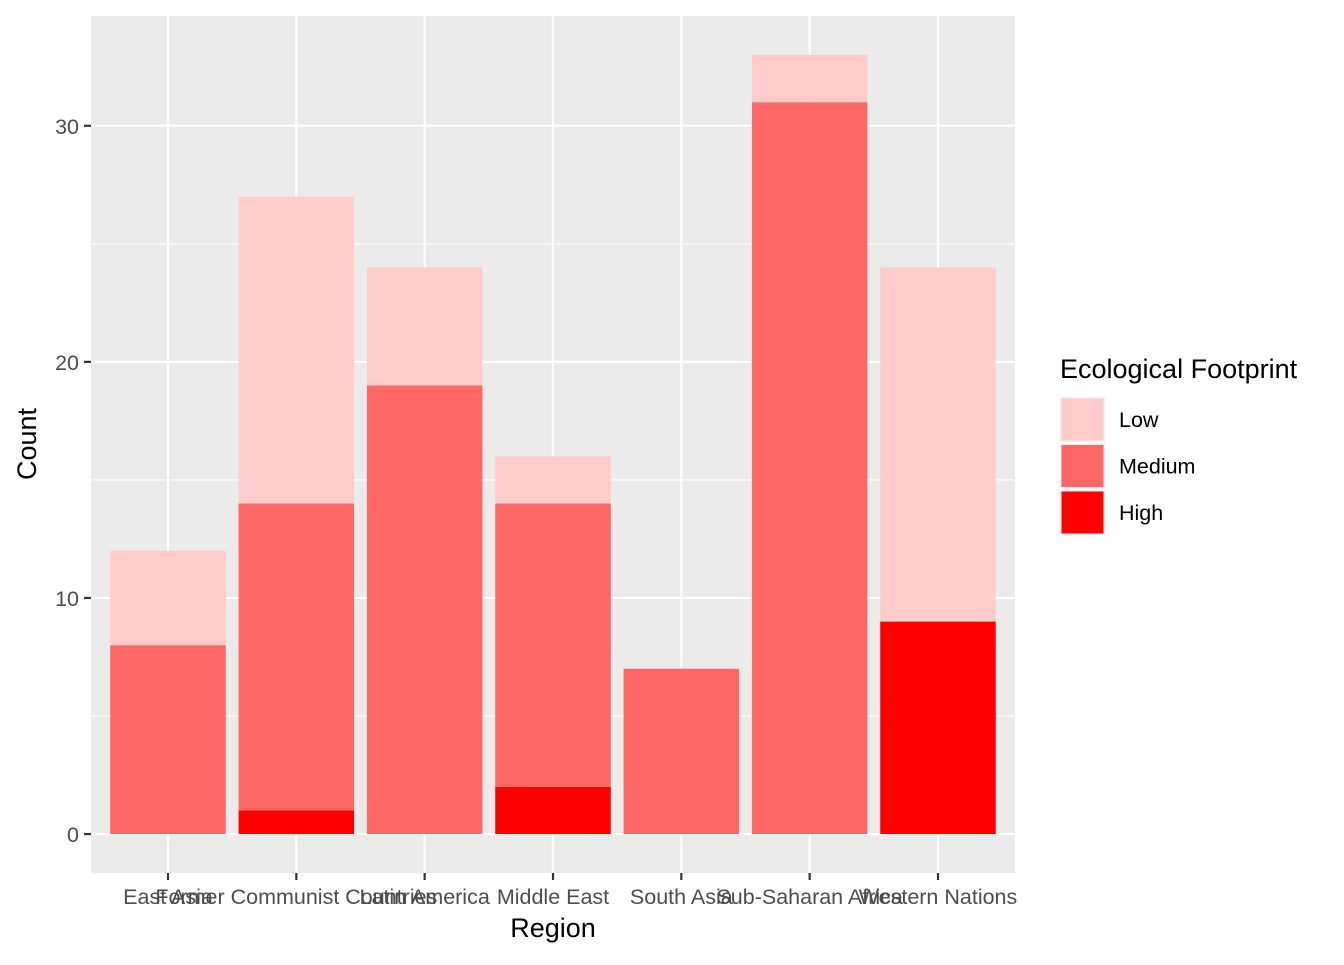 This screenshot has width=1344, height=965. I want to click on y-tick-label: 20, so click(67, 363).